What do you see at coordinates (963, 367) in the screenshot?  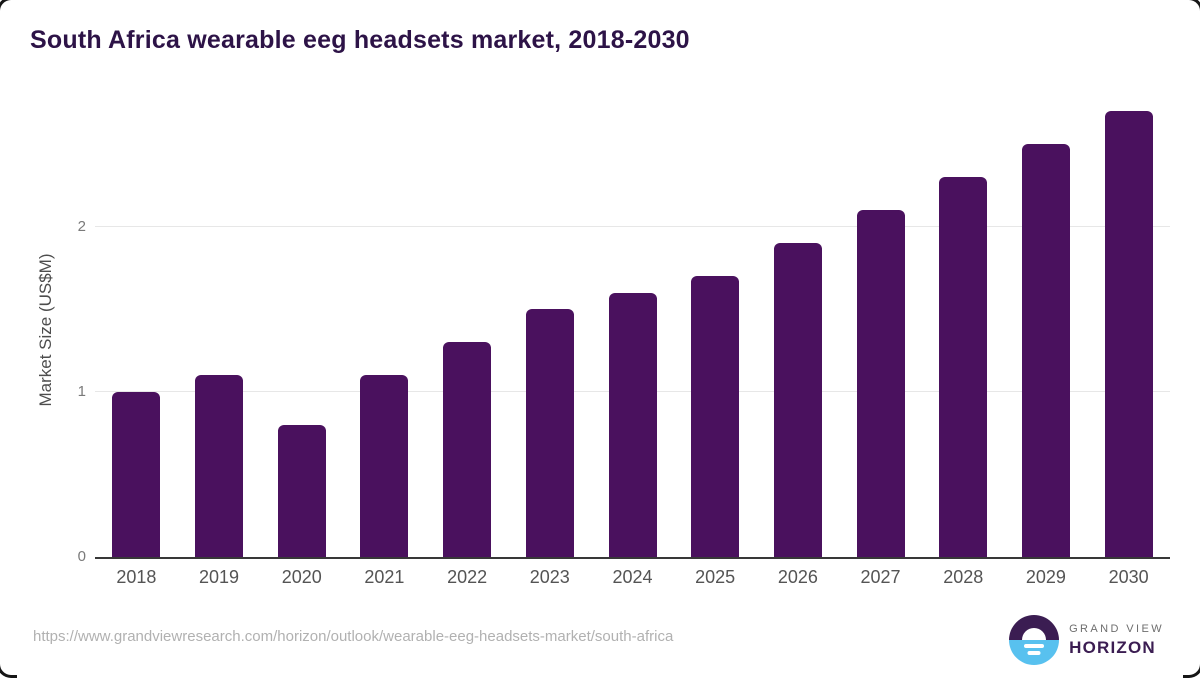 I see `bar-2028` at bounding box center [963, 367].